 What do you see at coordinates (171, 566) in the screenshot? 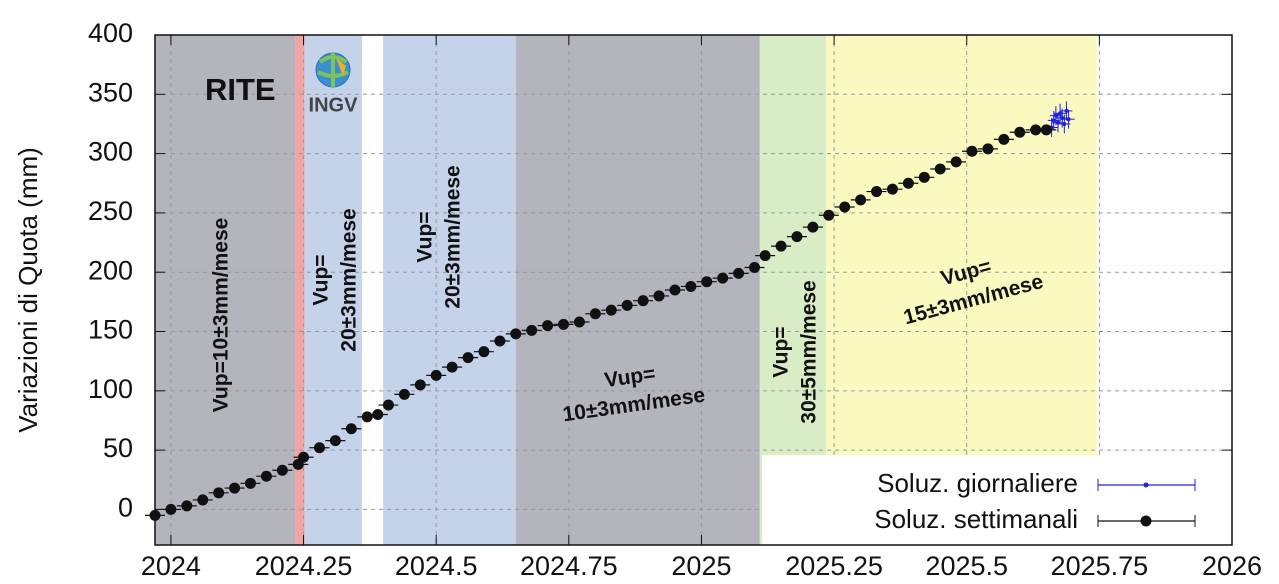
I see `x-tick-label: 2024` at bounding box center [171, 566].